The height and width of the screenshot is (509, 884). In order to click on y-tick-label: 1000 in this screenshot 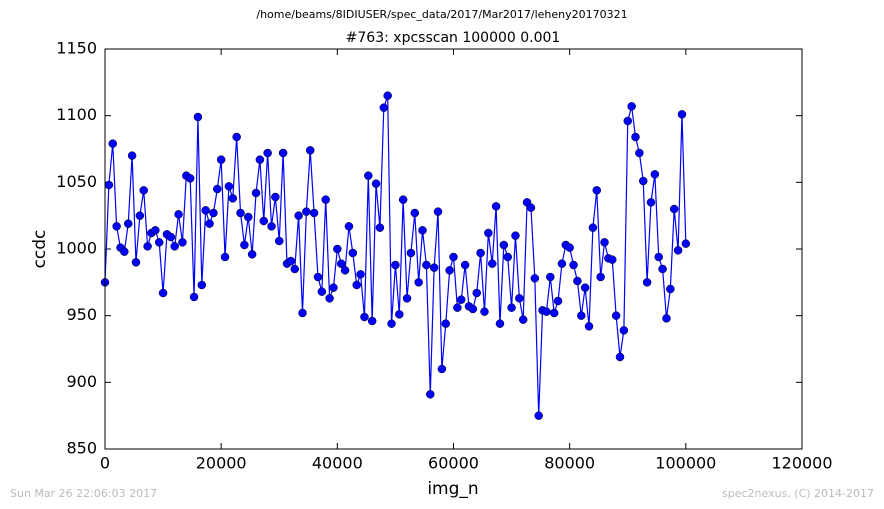, I will do `click(76, 248)`.